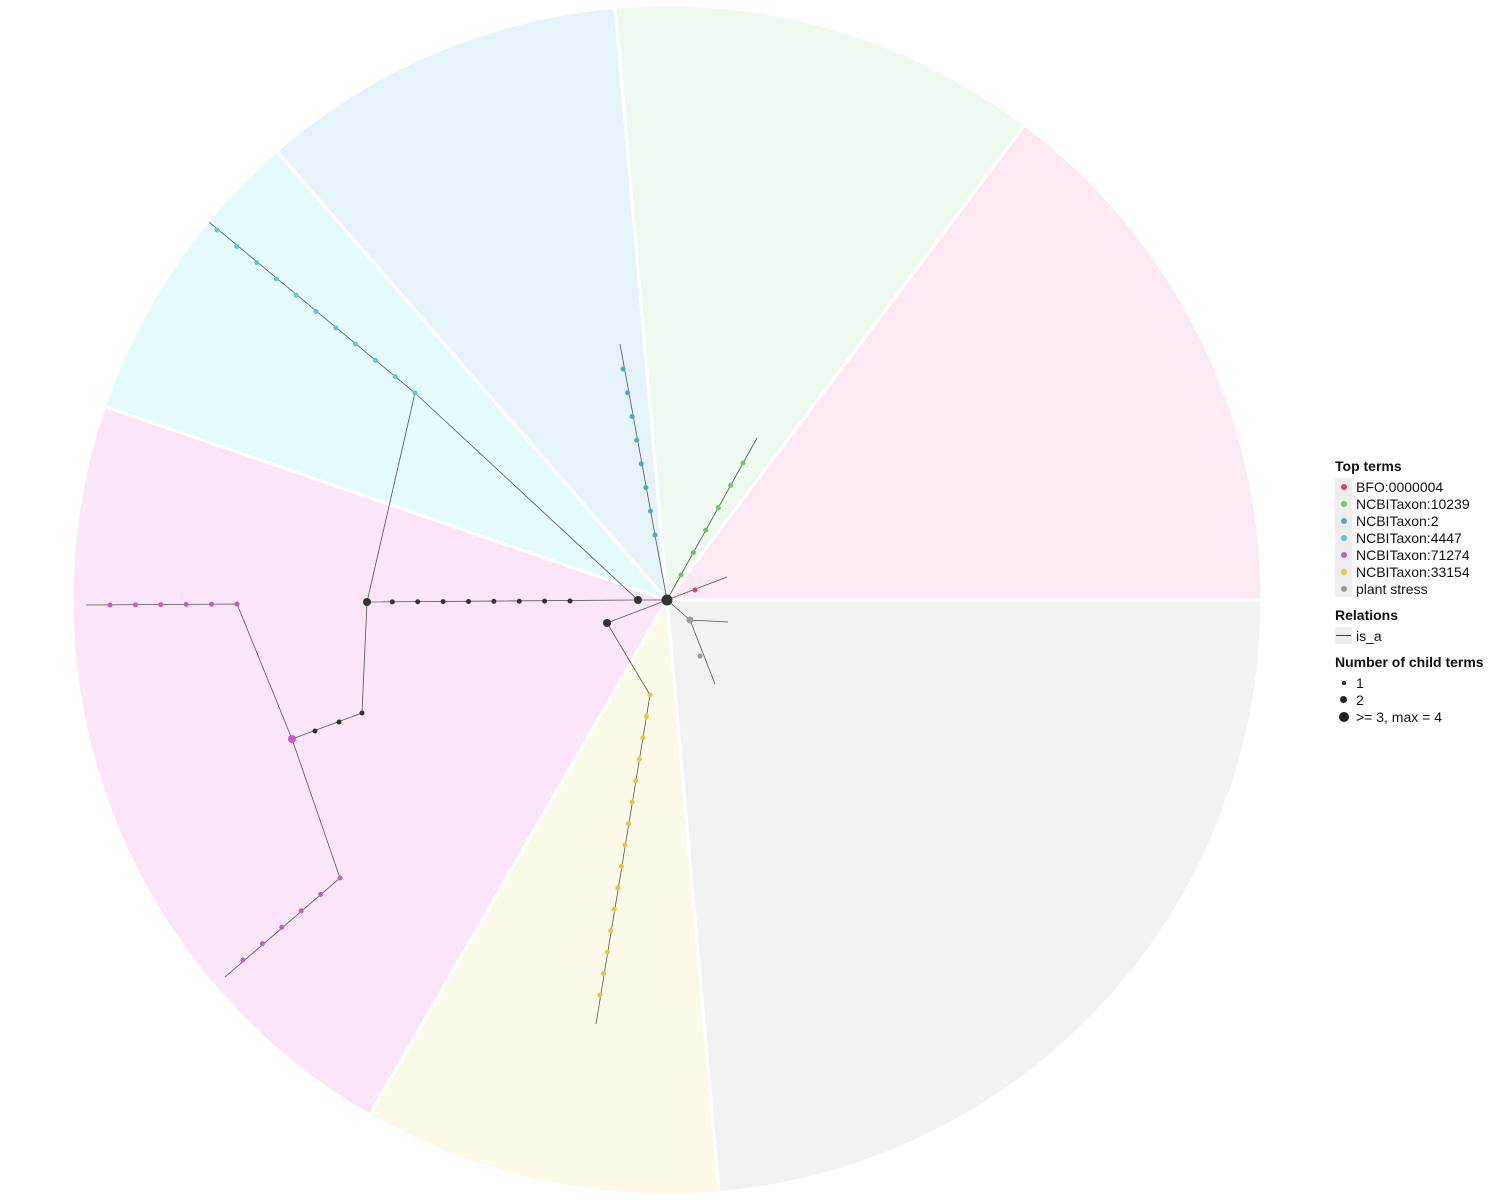 This screenshot has width=1500, height=1200. I want to click on legend-item-top-term: NCBITaxon:2, so click(1409, 520).